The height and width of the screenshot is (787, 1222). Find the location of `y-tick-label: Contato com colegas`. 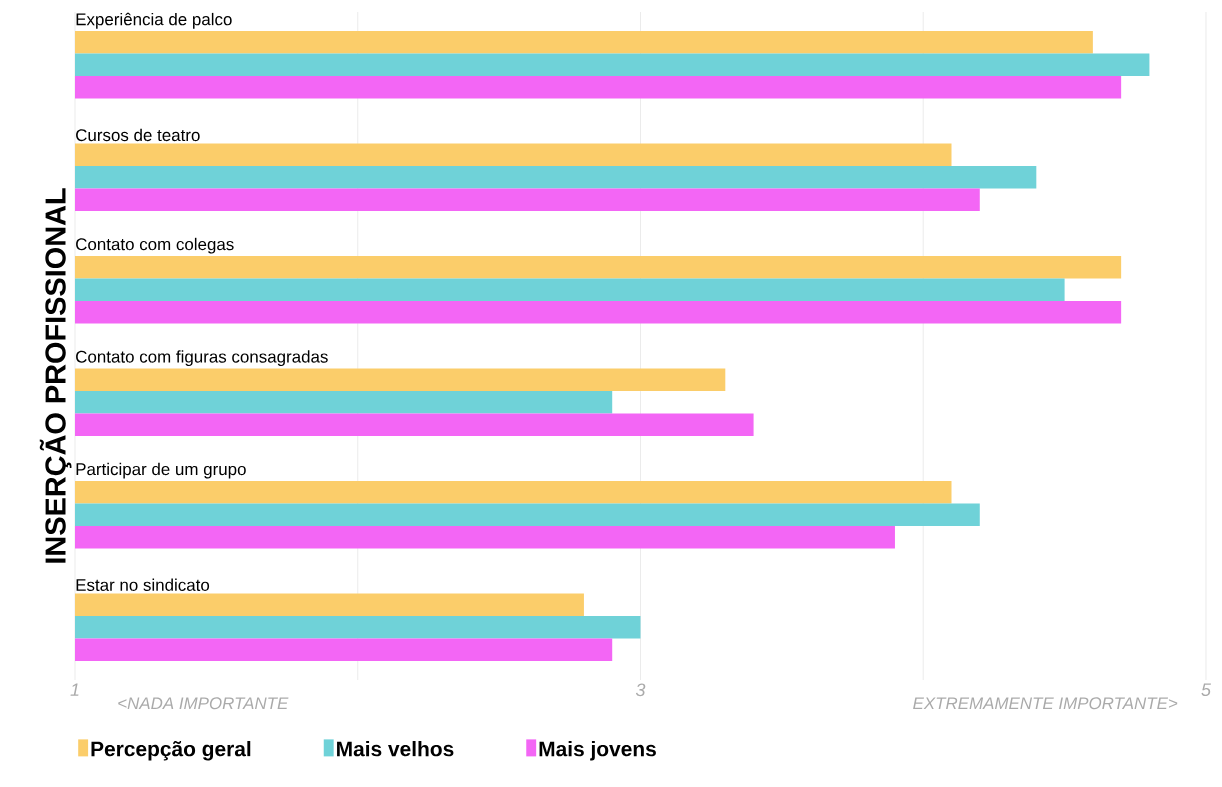

y-tick-label: Contato com colegas is located at coordinates (155, 245).